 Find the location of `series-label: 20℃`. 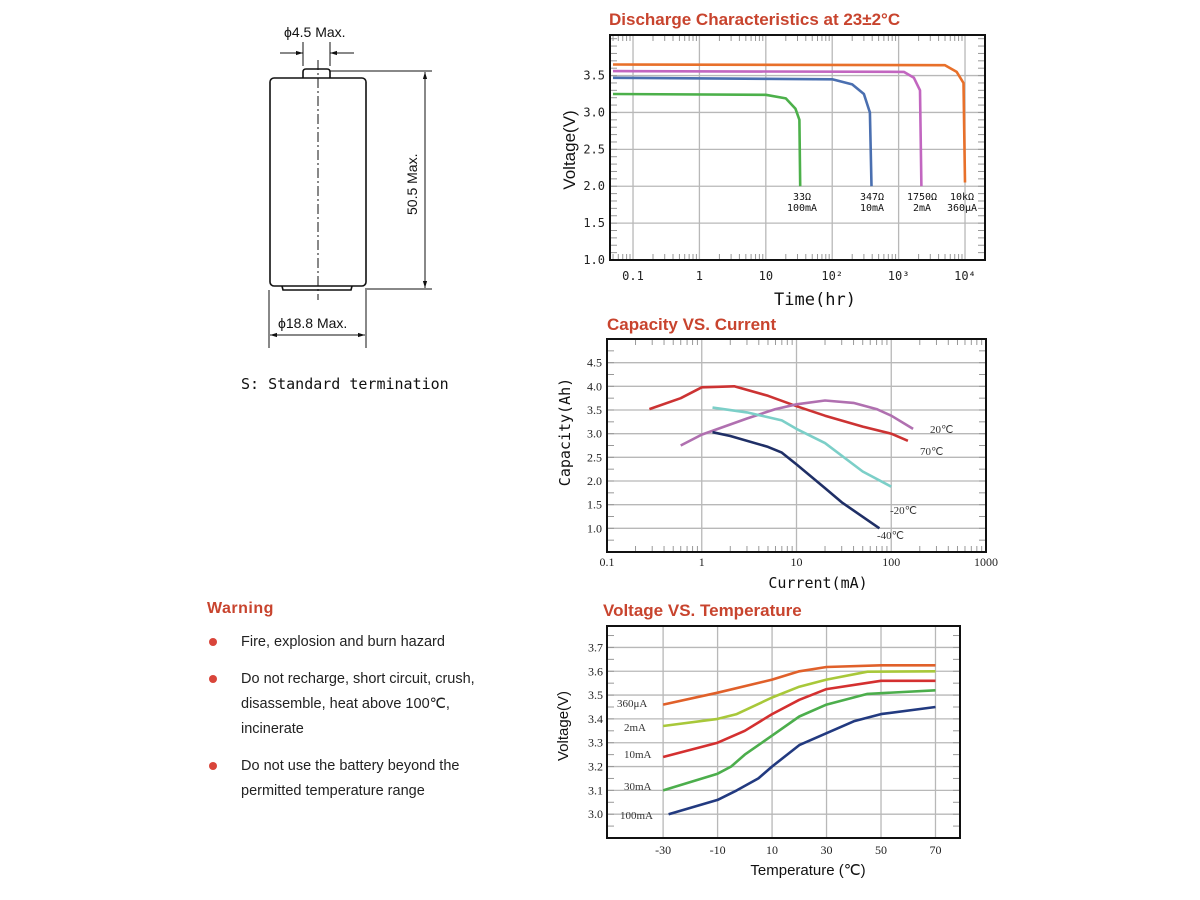

series-label: 20℃ is located at coordinates (941, 430).